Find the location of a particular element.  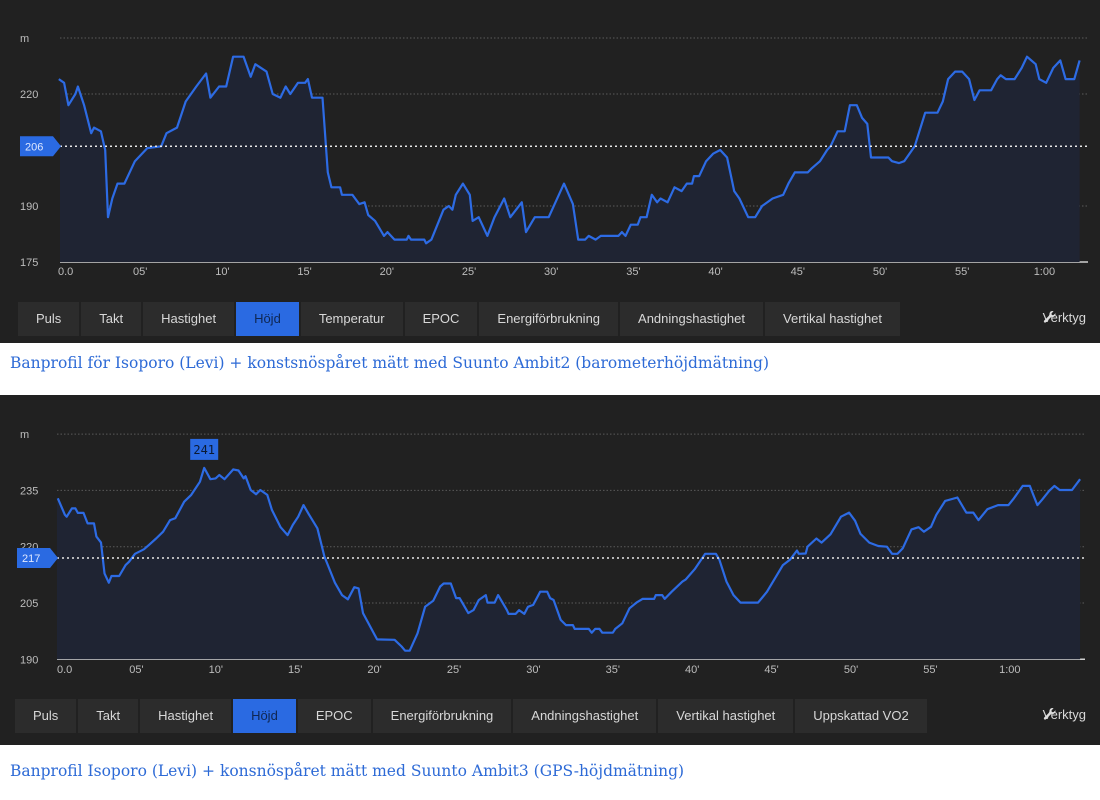

average-value-label: 206 is located at coordinates (34, 147).